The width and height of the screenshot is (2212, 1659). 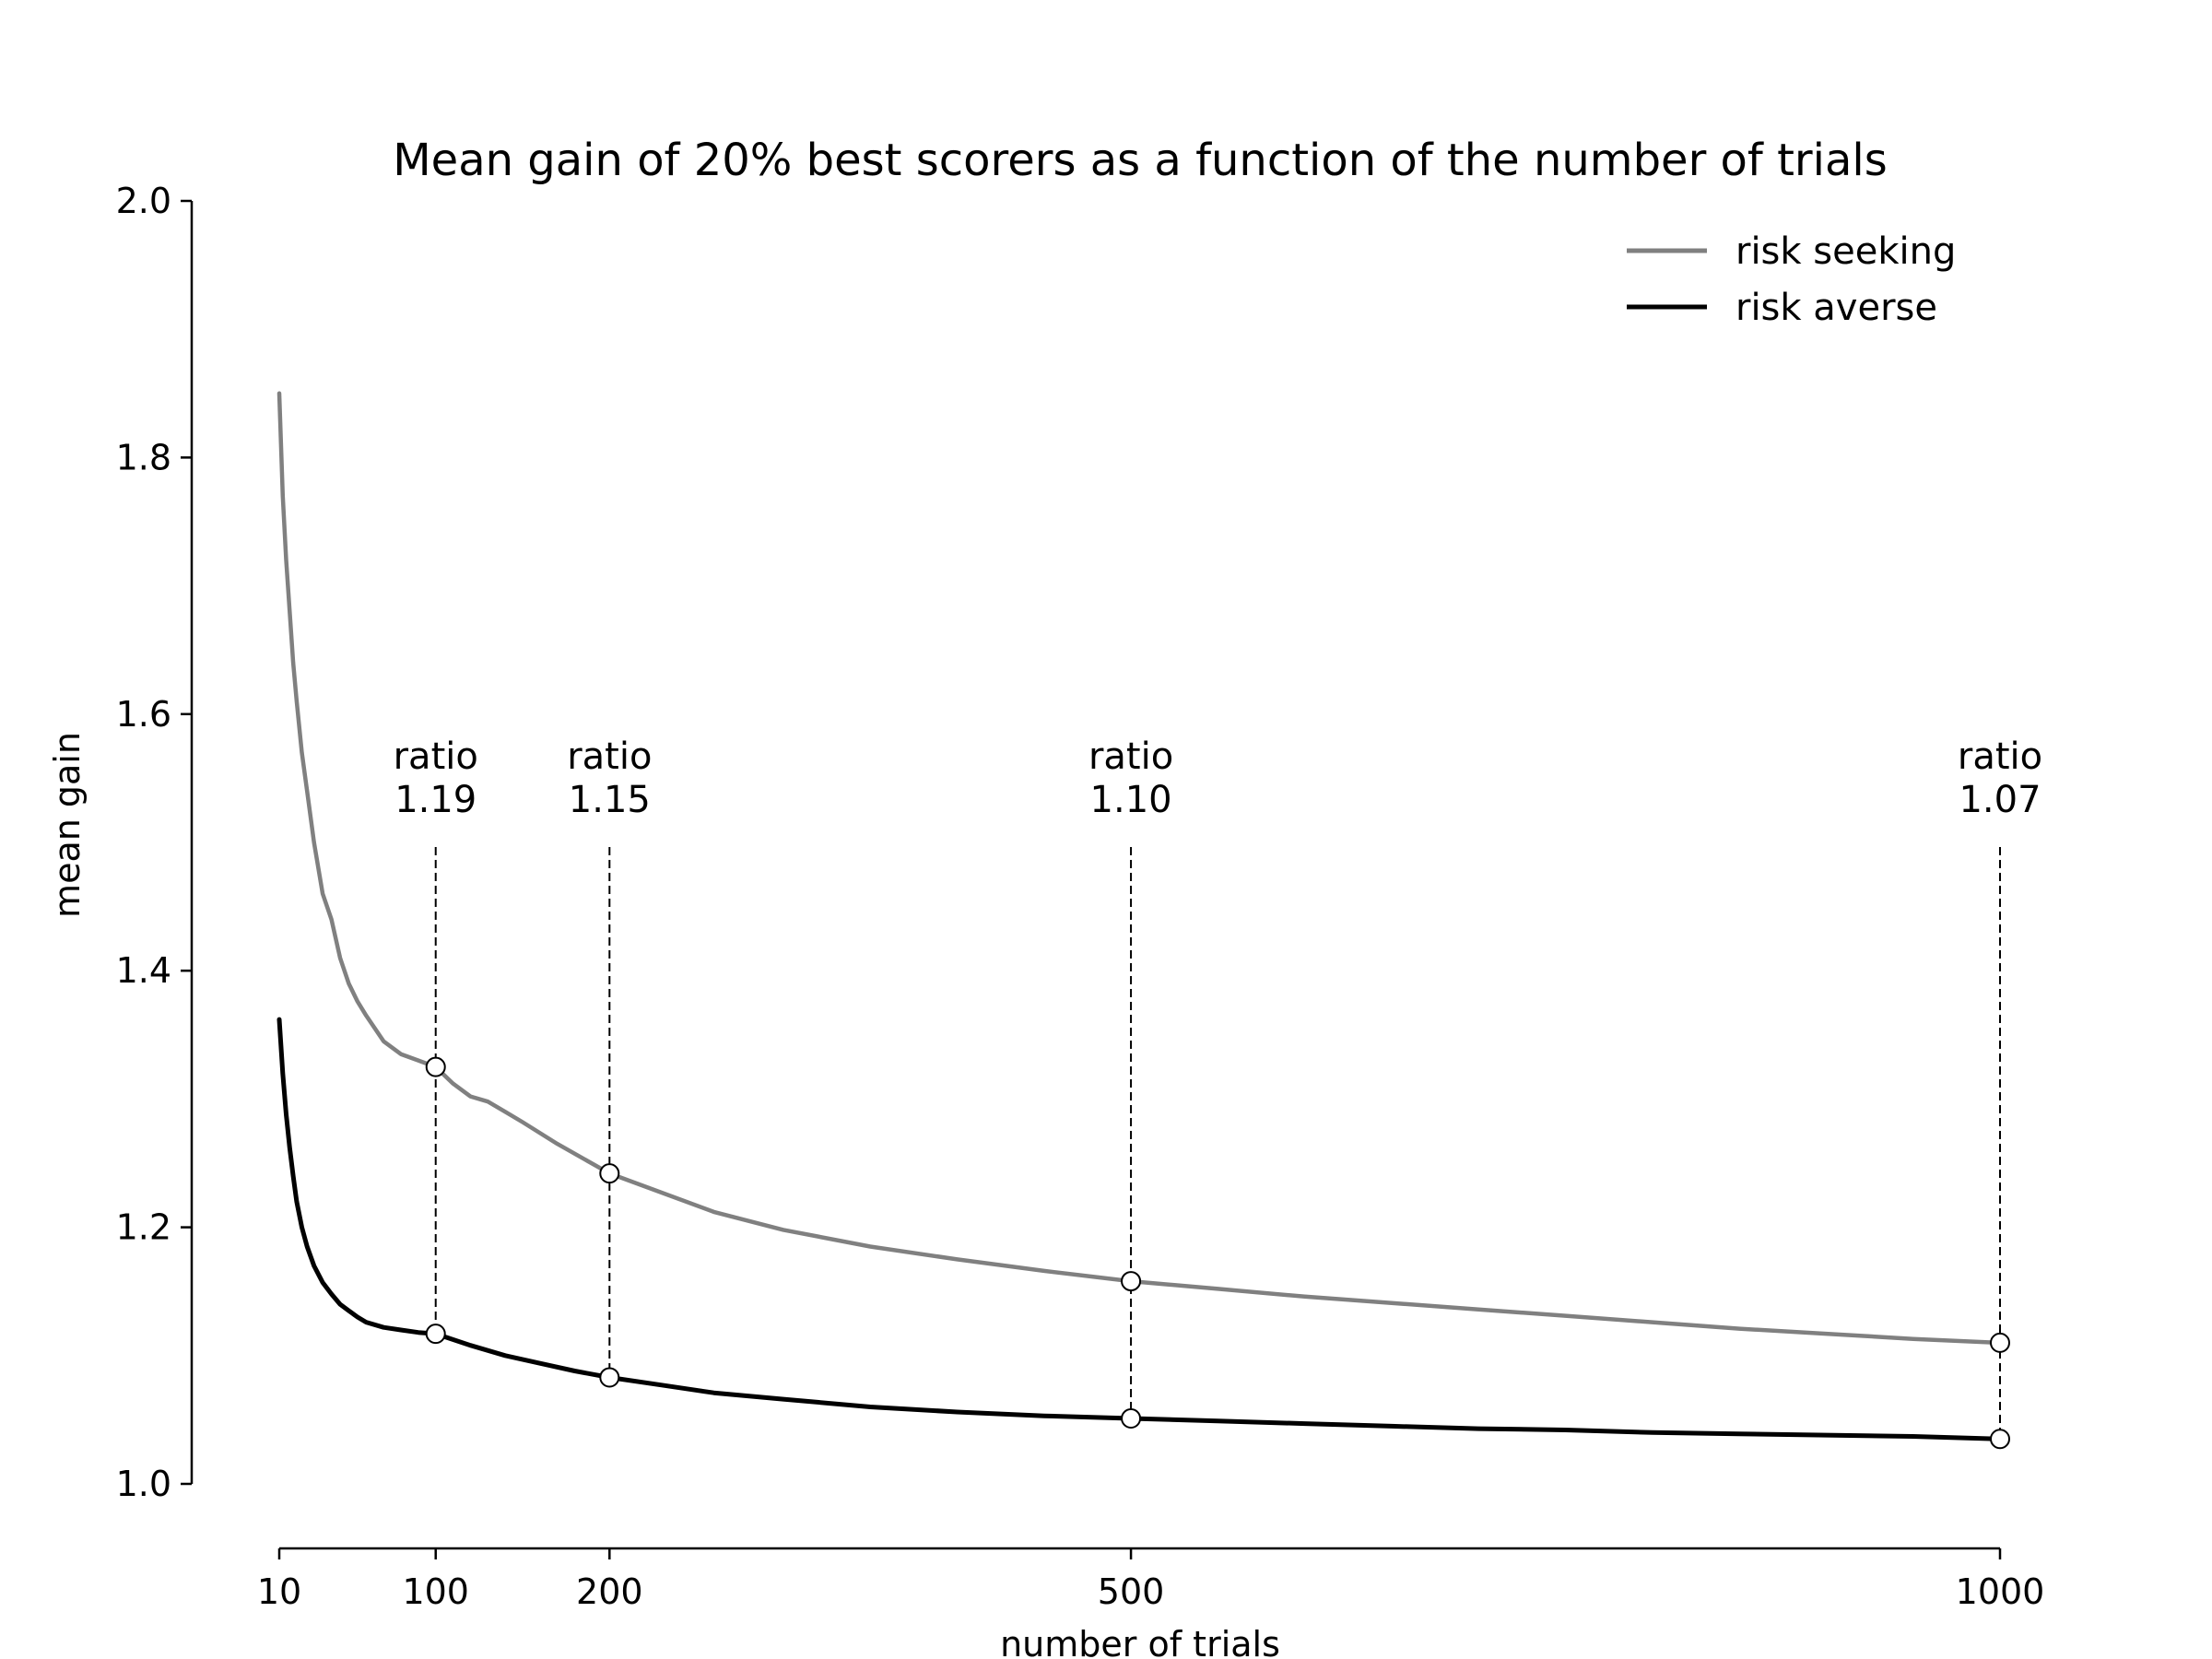 I want to click on ratio-value: 1.15, so click(x=610, y=800).